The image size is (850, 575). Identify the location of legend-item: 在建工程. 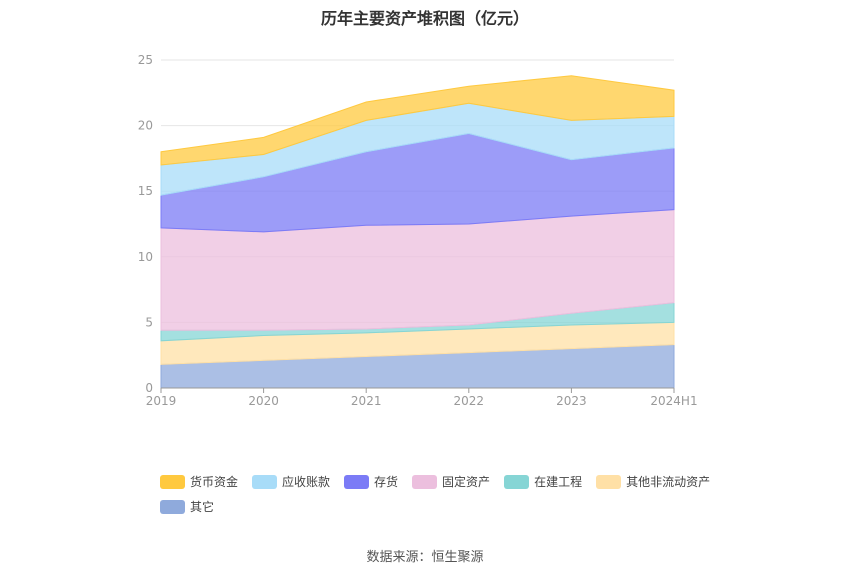
(543, 481).